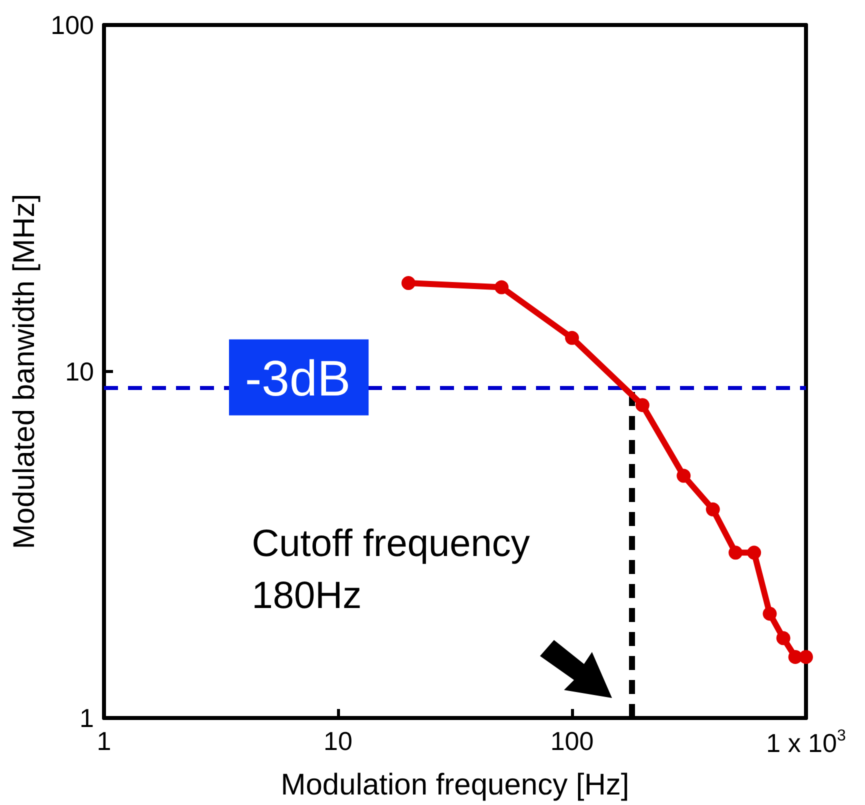  What do you see at coordinates (298, 378) in the screenshot?
I see `ref-line-label: -3dB` at bounding box center [298, 378].